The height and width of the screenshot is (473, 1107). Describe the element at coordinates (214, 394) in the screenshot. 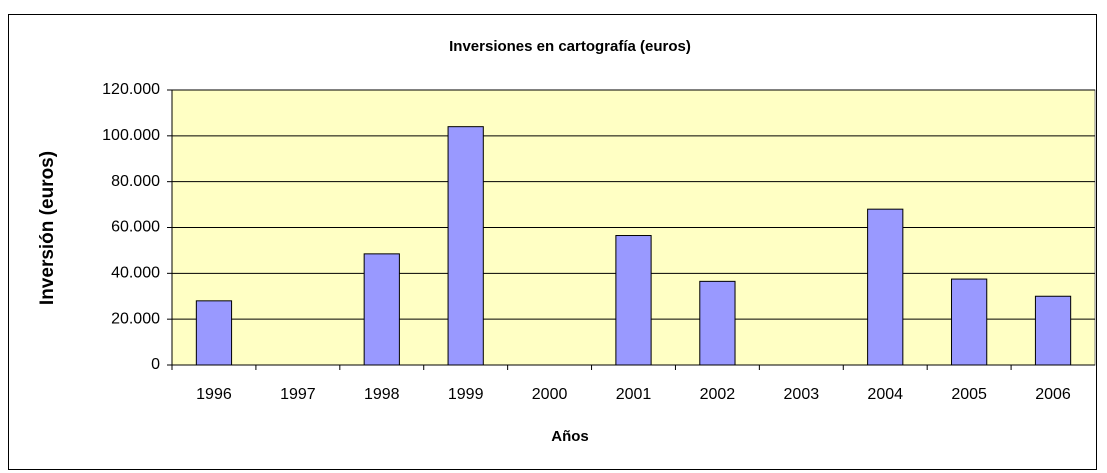

I see `x-tick-label: 1996` at that location.